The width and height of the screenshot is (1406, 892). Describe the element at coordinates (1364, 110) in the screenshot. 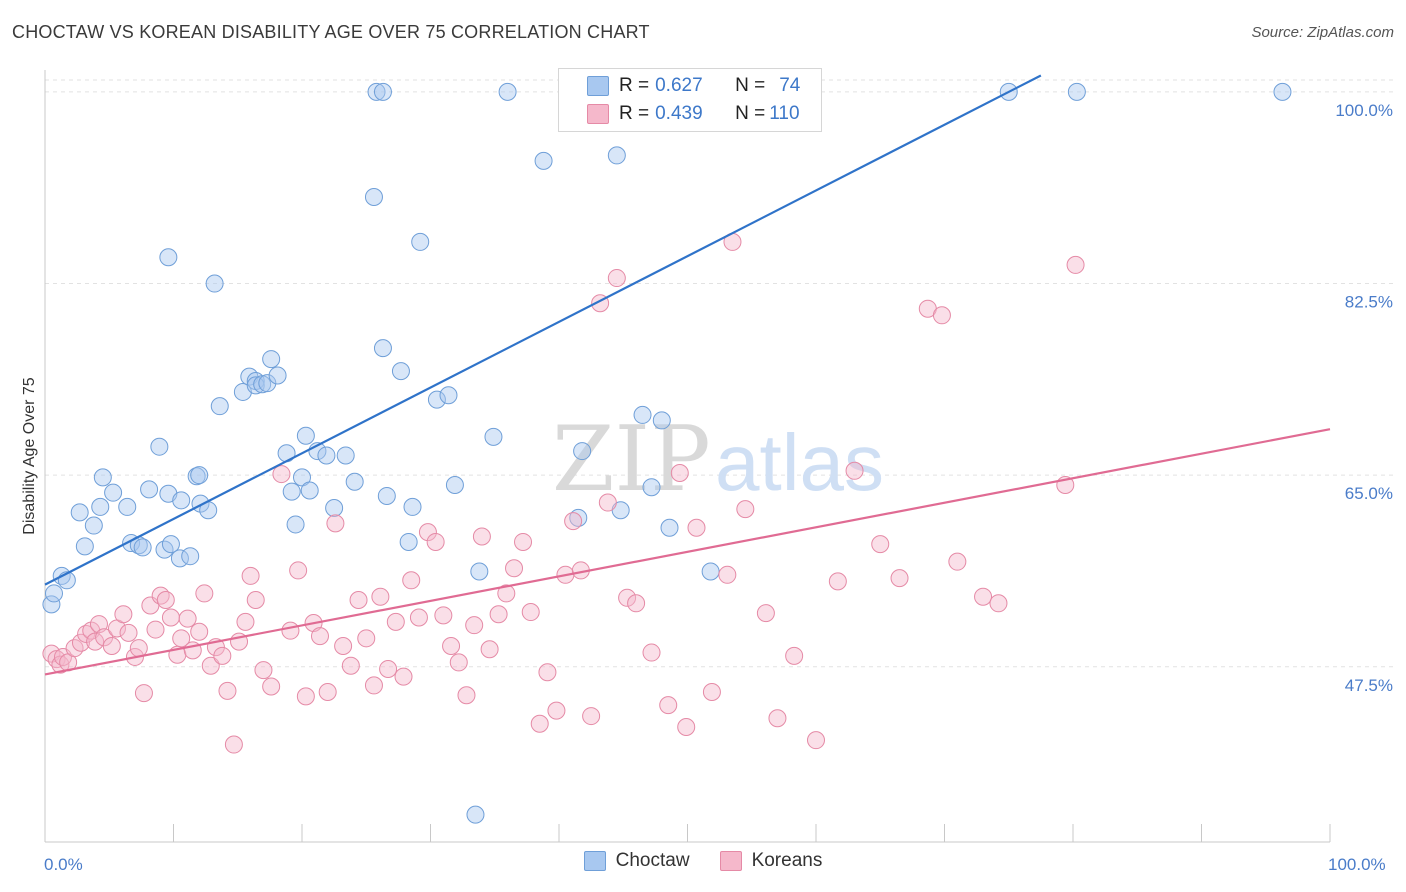

I see `y-tick-label: 100.0%` at that location.